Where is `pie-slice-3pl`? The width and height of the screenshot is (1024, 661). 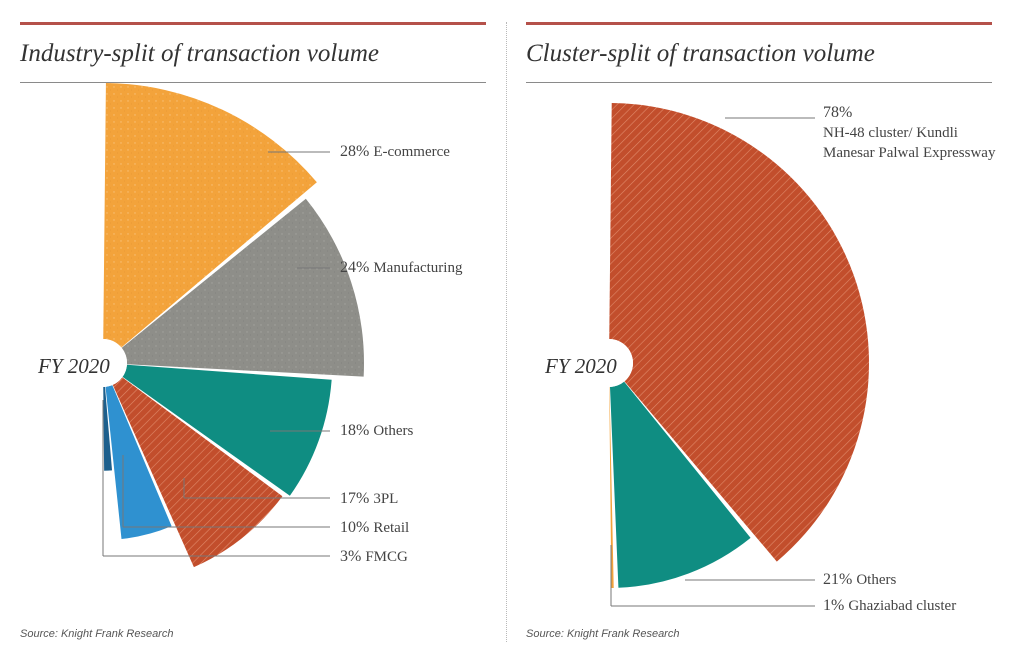
pie-slice-3pl is located at coordinates (197, 472).